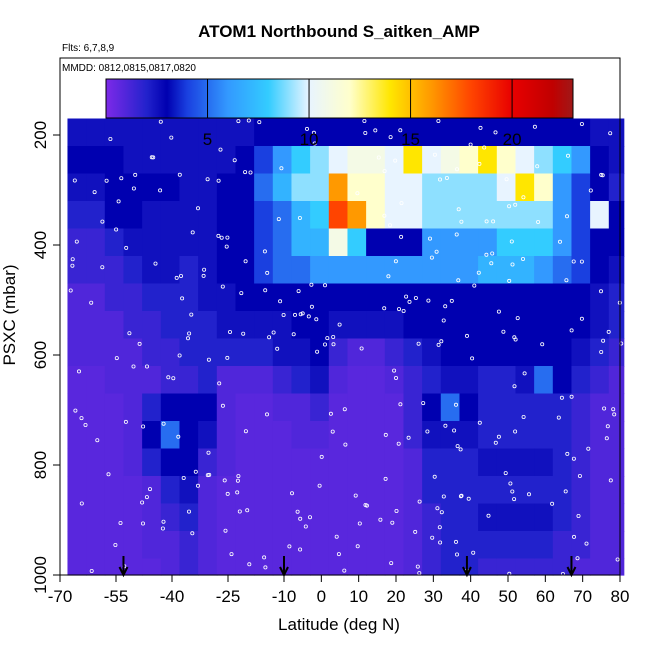 This screenshot has height=650, width=650. I want to click on x-tick-label: -70, so click(60, 596).